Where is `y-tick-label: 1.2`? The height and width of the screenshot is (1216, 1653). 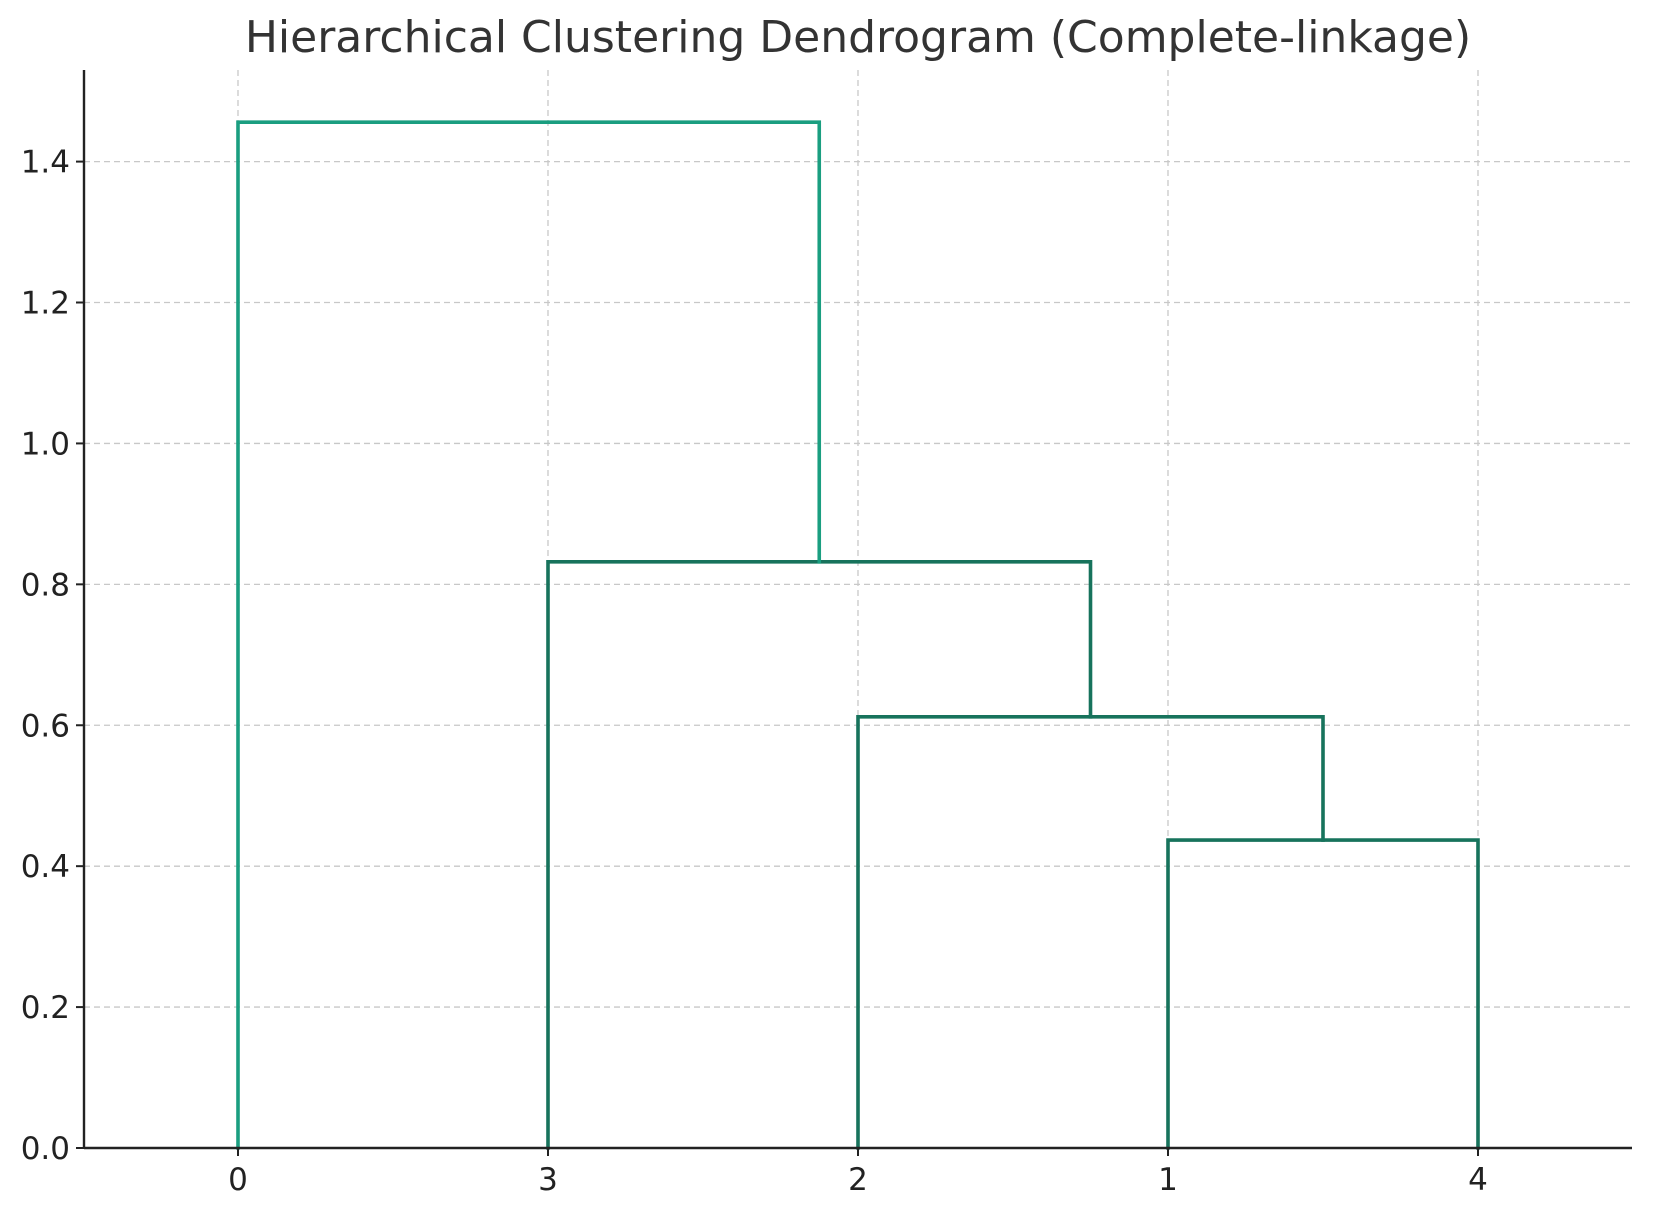 y-tick-label: 1.2 is located at coordinates (45, 304).